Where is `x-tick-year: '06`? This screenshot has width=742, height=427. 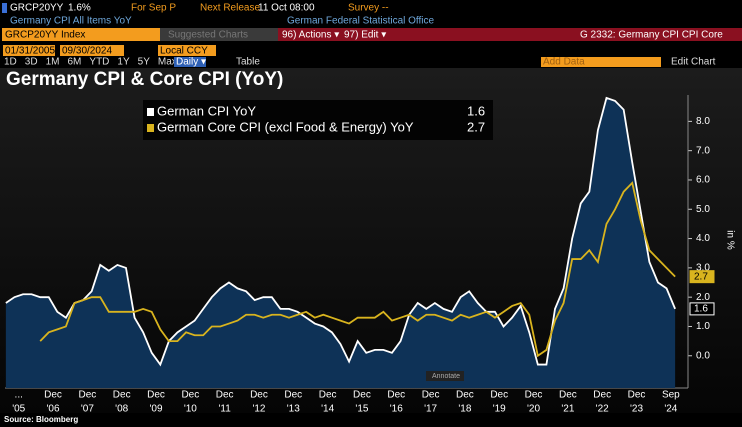
x-tick-year: '06 is located at coordinates (53, 409).